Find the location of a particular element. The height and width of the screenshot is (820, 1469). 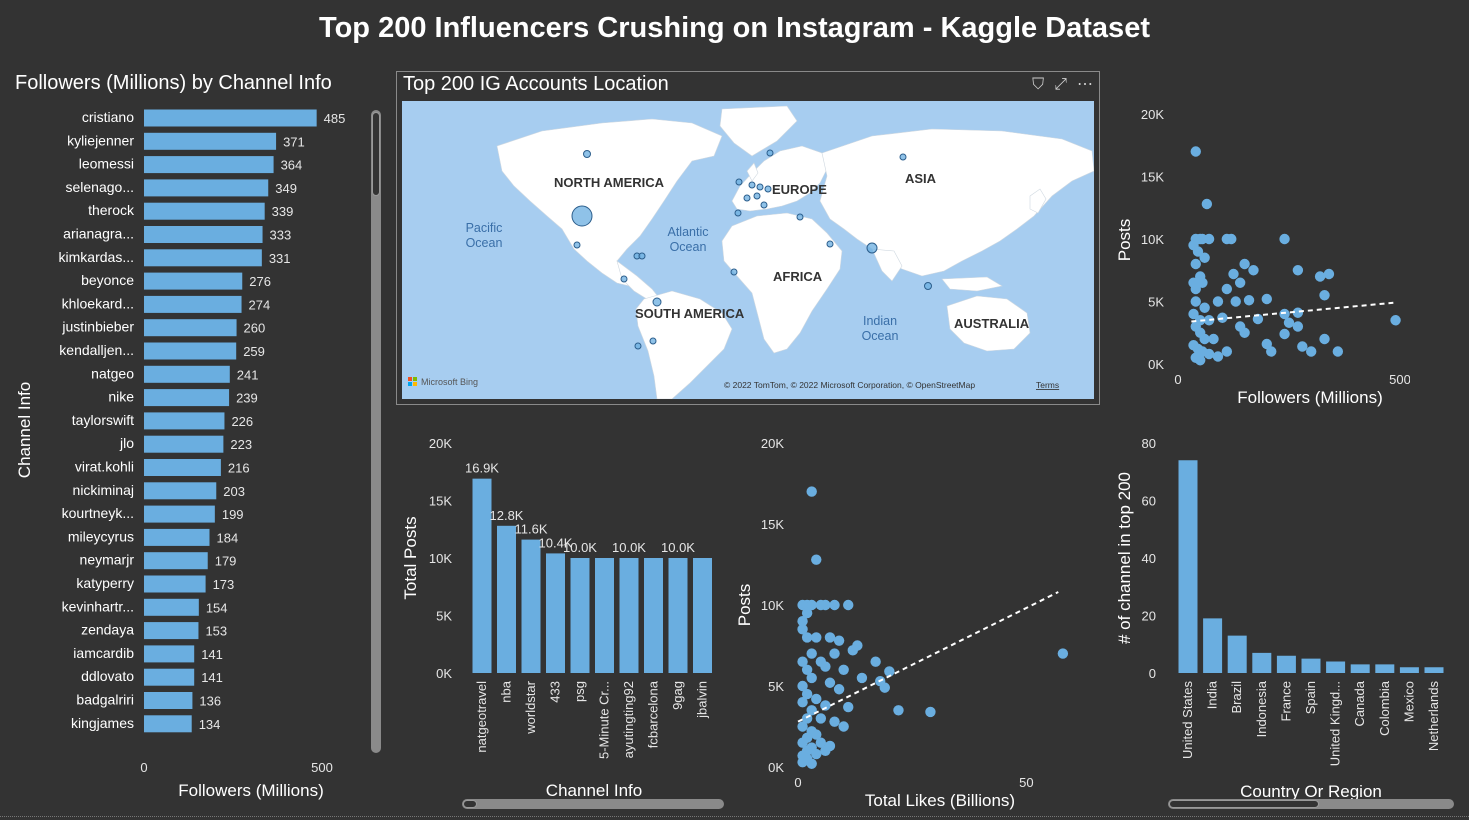

posts-chart-scrollbar is located at coordinates (593, 804).